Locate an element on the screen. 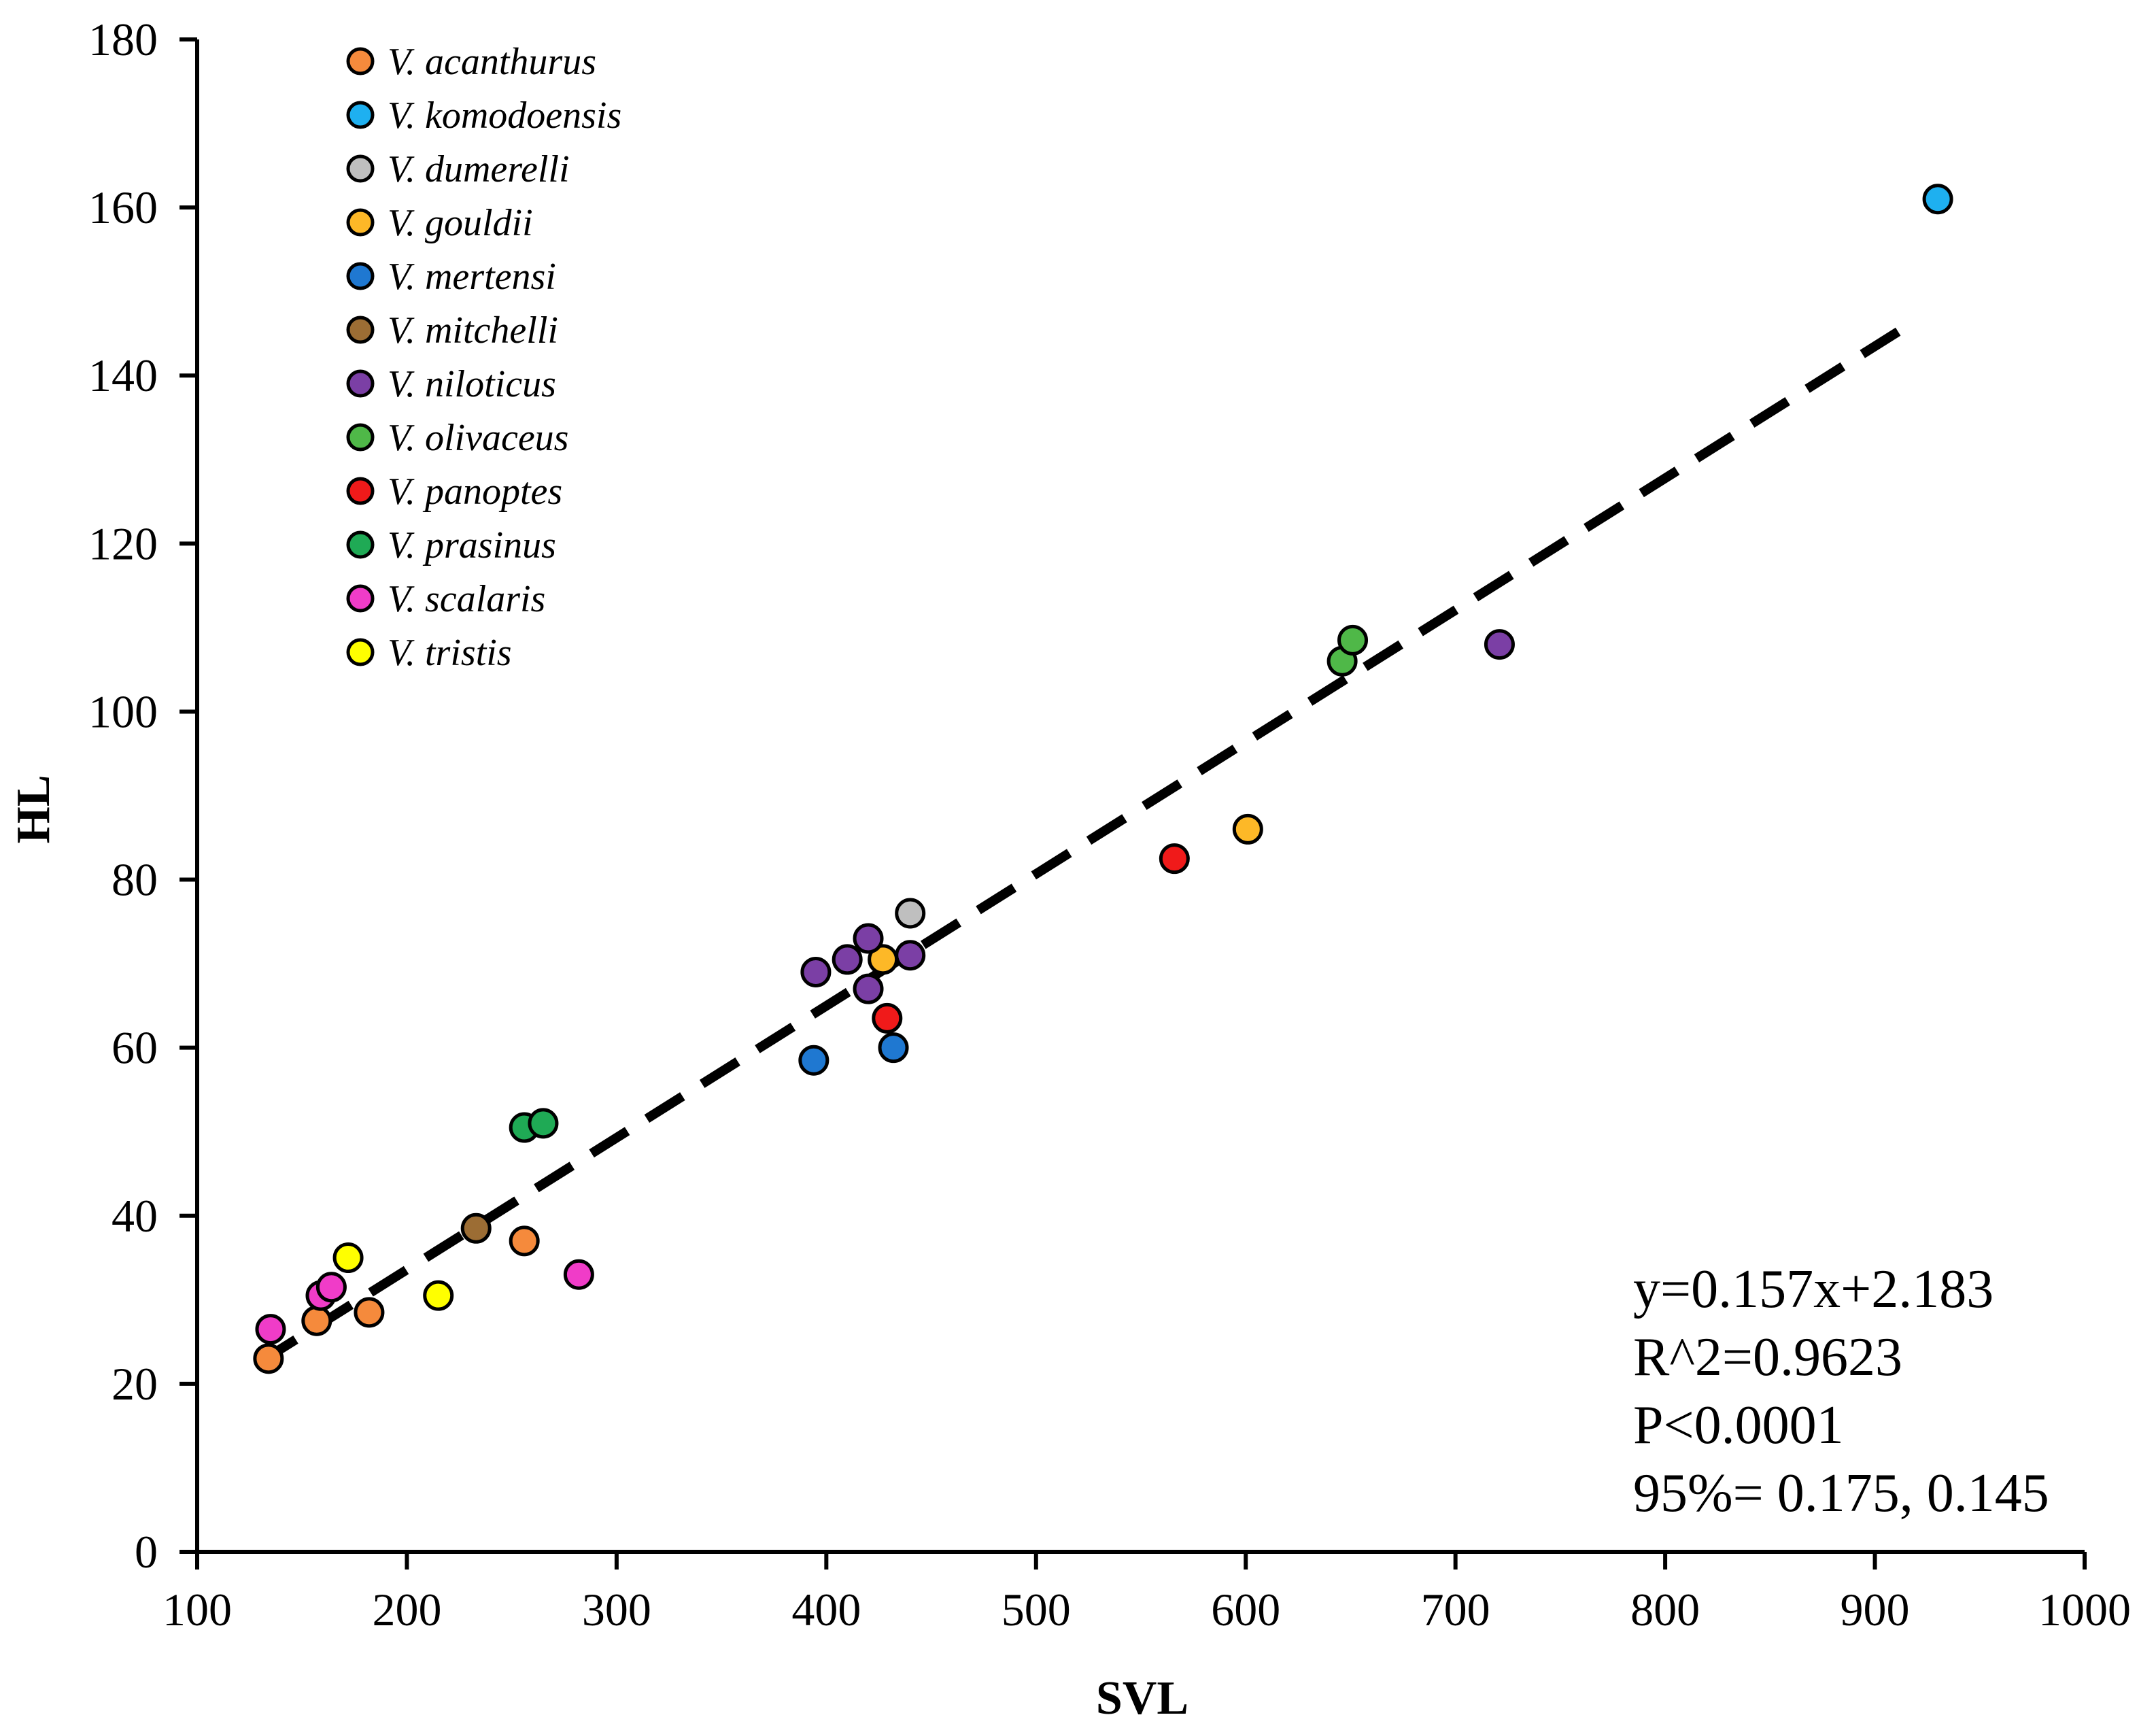 Image resolution: width=2156 pixels, height=1730 pixels. y-tick-label: 120 is located at coordinates (123, 543).